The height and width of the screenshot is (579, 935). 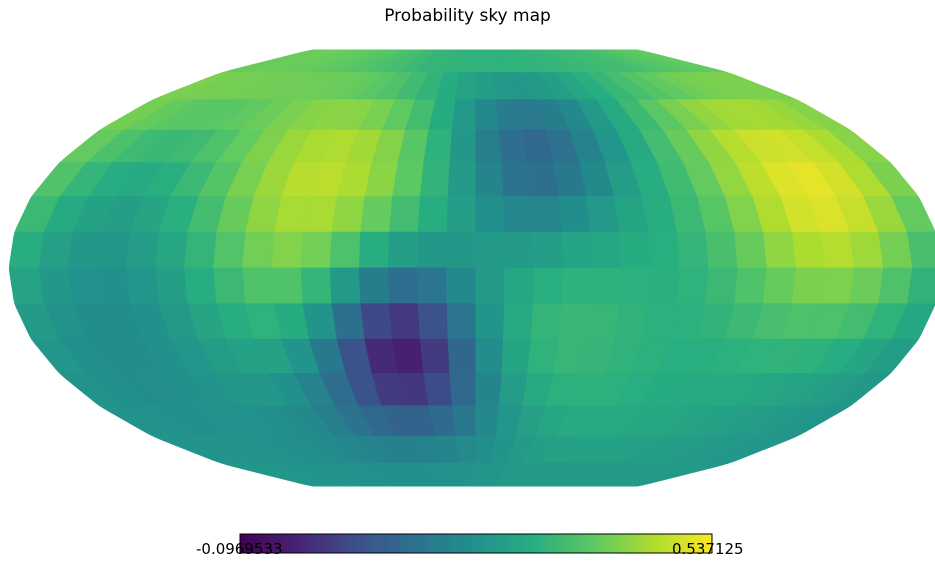 What do you see at coordinates (239, 549) in the screenshot?
I see `colorbar-min-label: -0.0969533` at bounding box center [239, 549].